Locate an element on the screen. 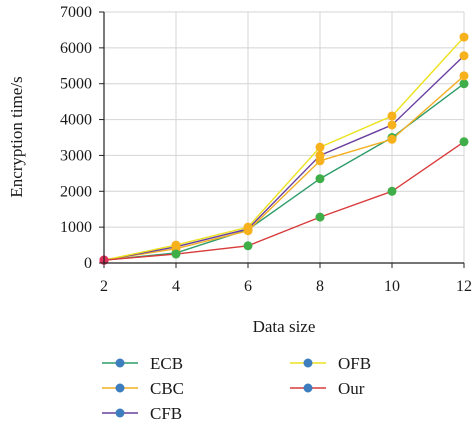 Image resolution: width=474 pixels, height=428 pixels. y-tick-labels: 0 1000 2000 3000 4000 5000 6000 7000 is located at coordinates (76, 138).